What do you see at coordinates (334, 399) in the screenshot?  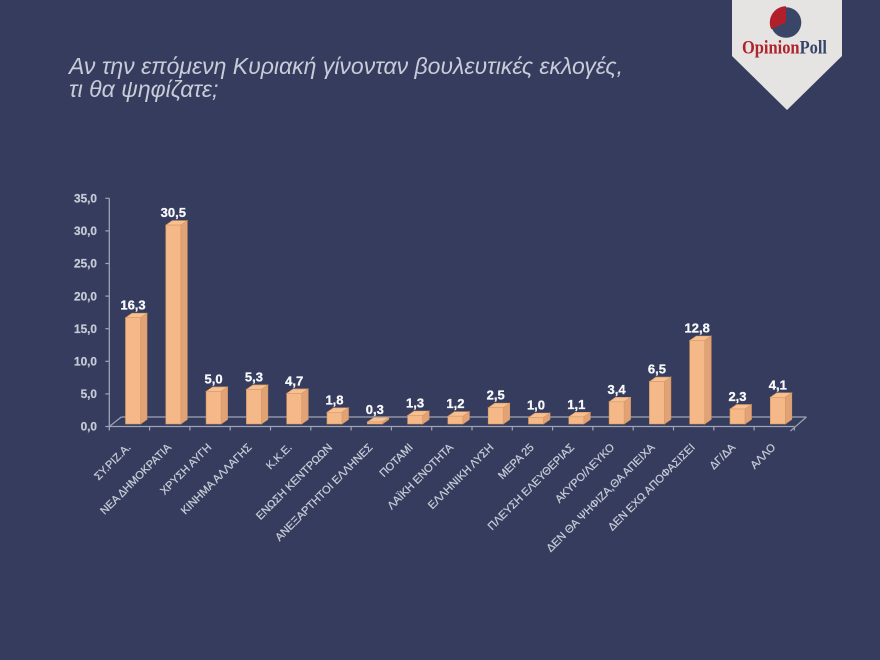 I see `svg-text: 1,8` at bounding box center [334, 399].